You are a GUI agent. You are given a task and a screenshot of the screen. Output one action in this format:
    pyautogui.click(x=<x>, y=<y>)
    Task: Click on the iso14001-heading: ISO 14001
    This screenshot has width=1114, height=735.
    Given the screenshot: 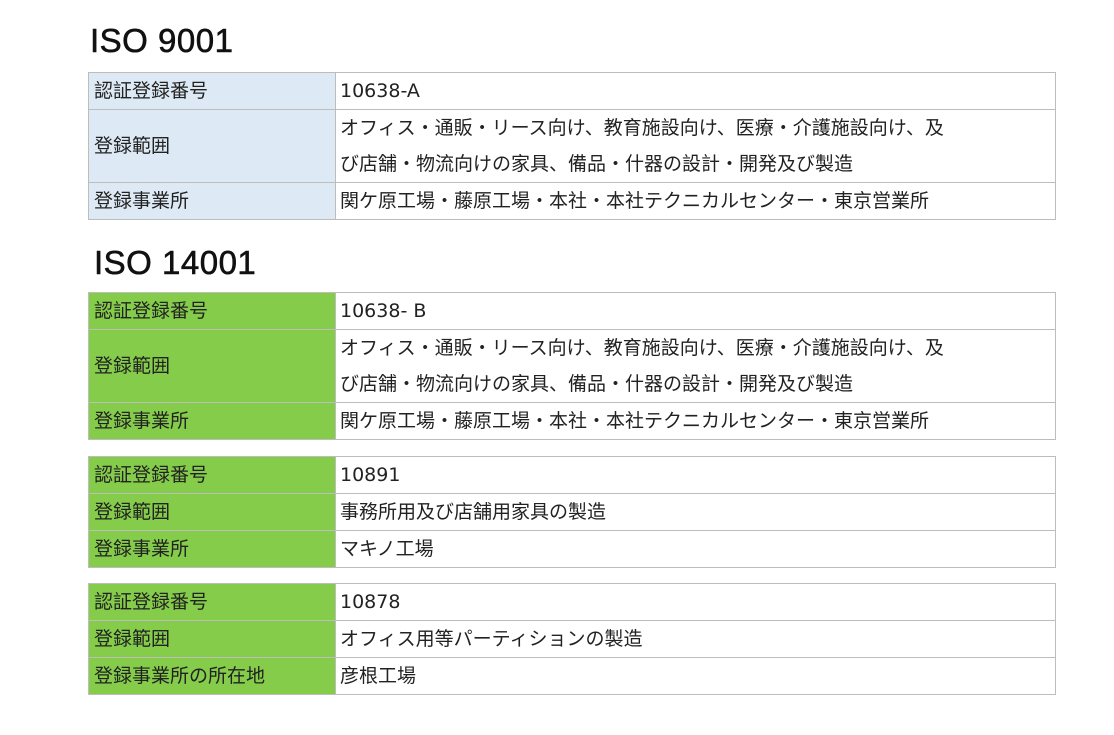 What is the action you would take?
    pyautogui.click(x=175, y=263)
    